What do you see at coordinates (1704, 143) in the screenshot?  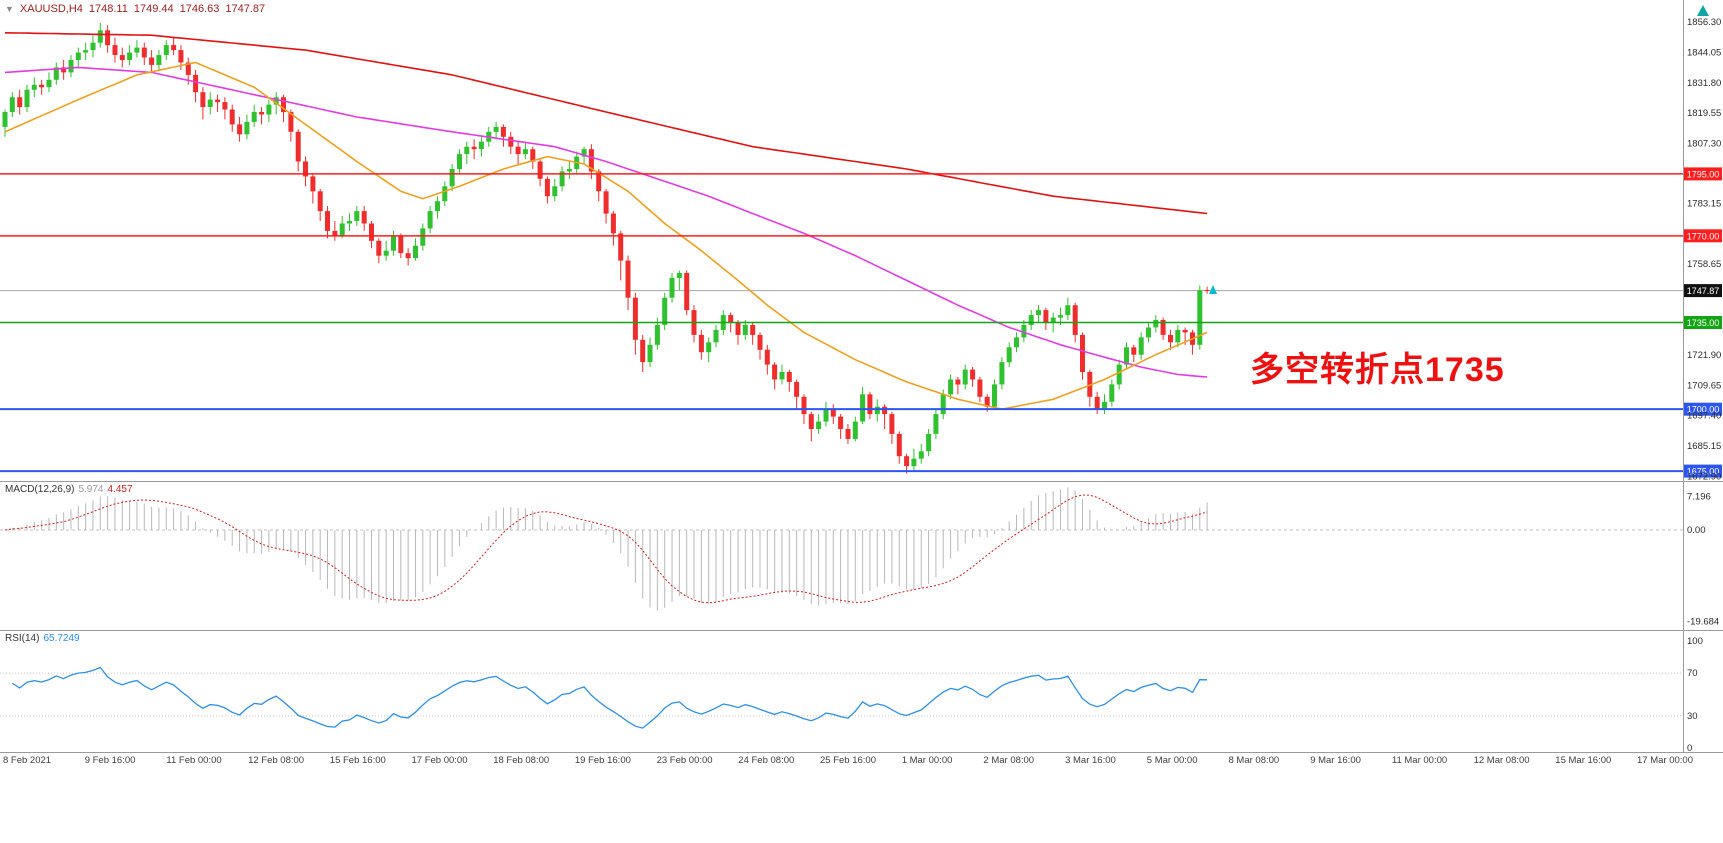 I see `price-tick: 1807.30` at bounding box center [1704, 143].